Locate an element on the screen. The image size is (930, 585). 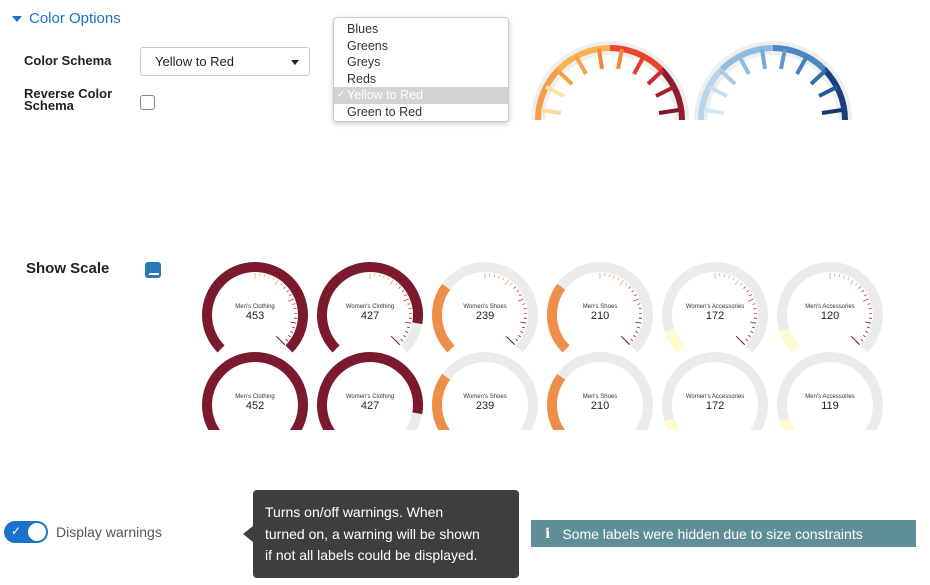
show-scale-checkbox is located at coordinates (153, 270).